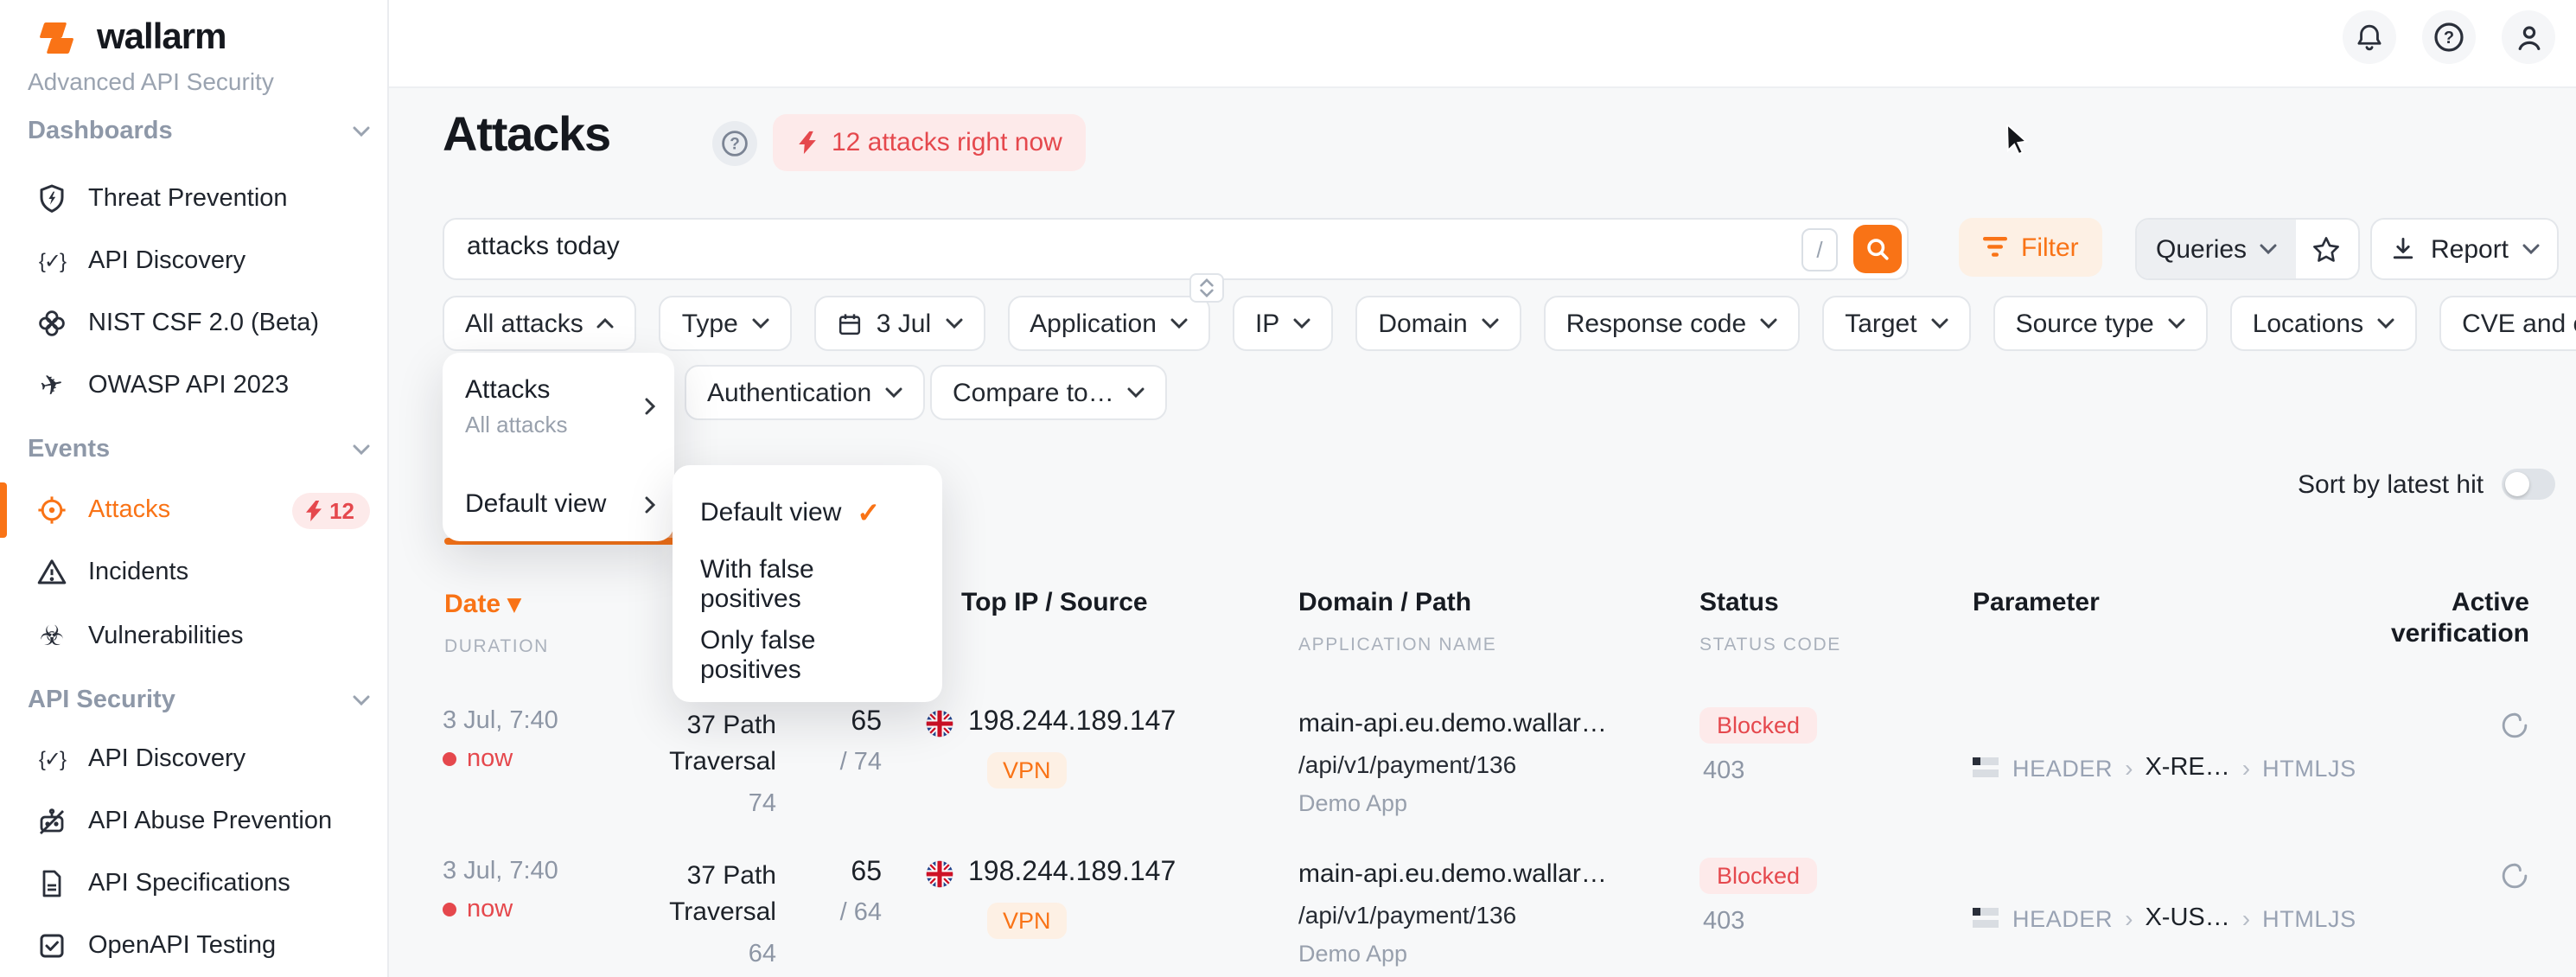 The width and height of the screenshot is (2576, 977). I want to click on sidebar-section-api-security: API Security, so click(199, 700).